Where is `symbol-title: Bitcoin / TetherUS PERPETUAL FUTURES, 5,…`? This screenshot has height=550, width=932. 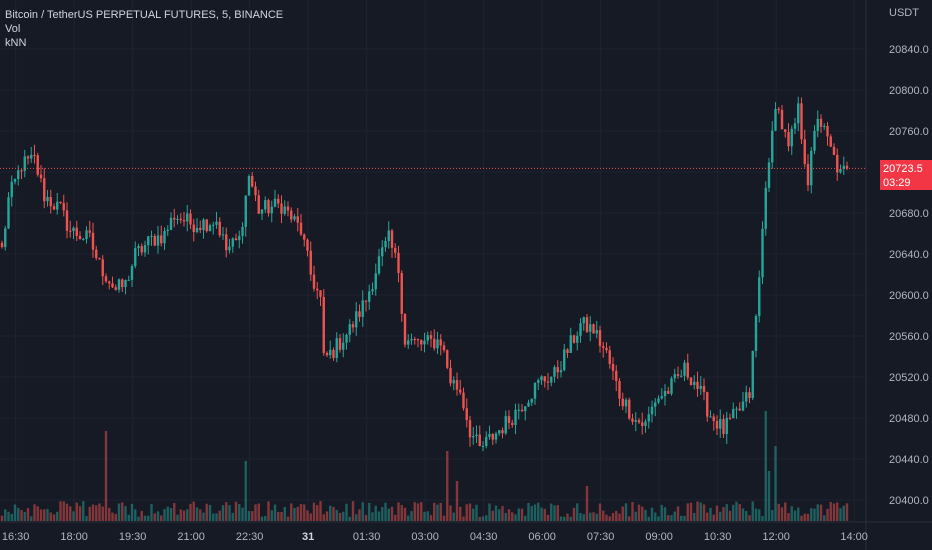 symbol-title: Bitcoin / TetherUS PERPETUAL FUTURES, 5,… is located at coordinates (144, 15).